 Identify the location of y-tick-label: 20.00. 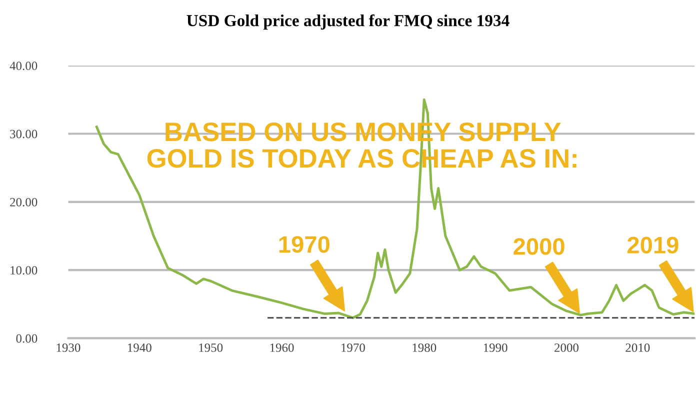
(24, 202).